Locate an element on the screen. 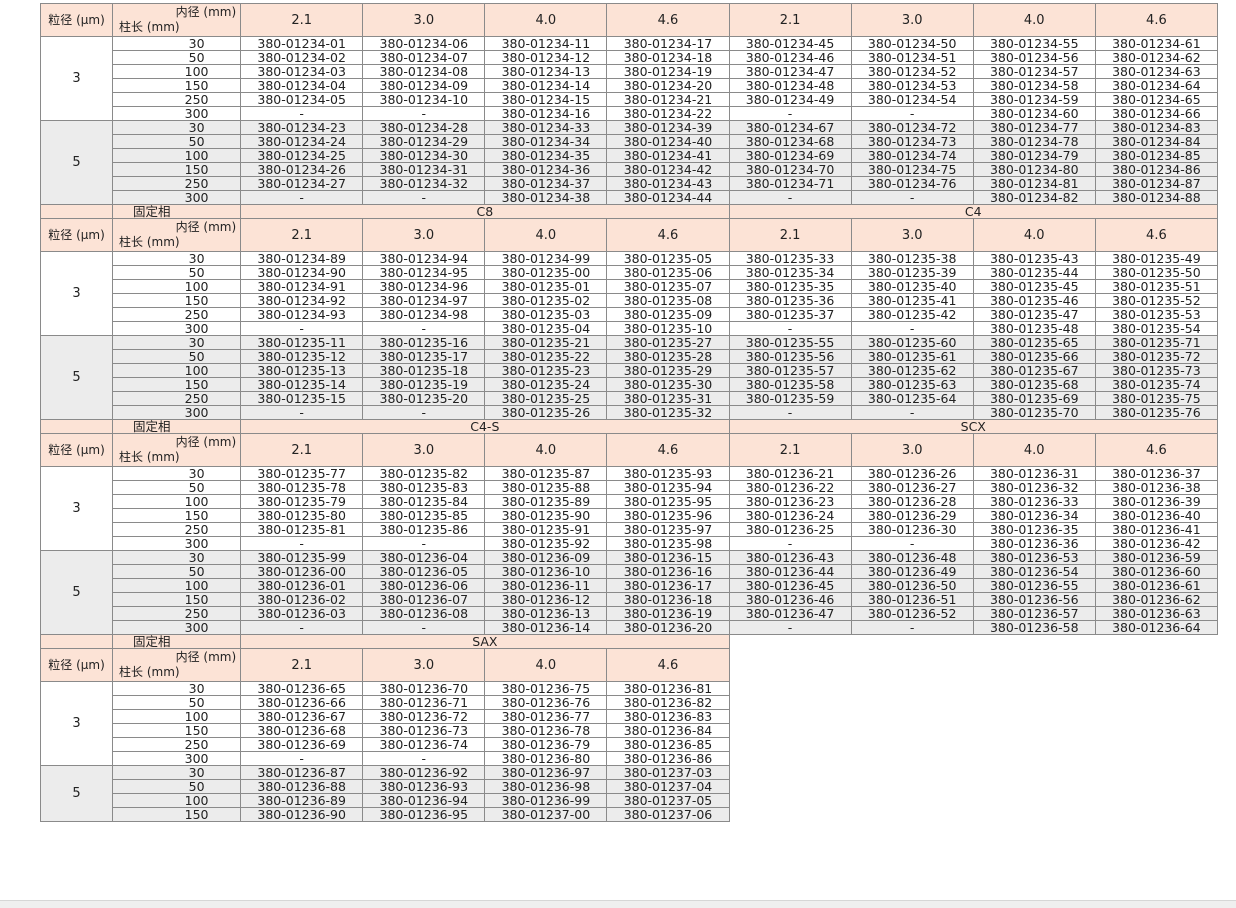  part-number-cell: 380-01234-89 is located at coordinates (302, 258).